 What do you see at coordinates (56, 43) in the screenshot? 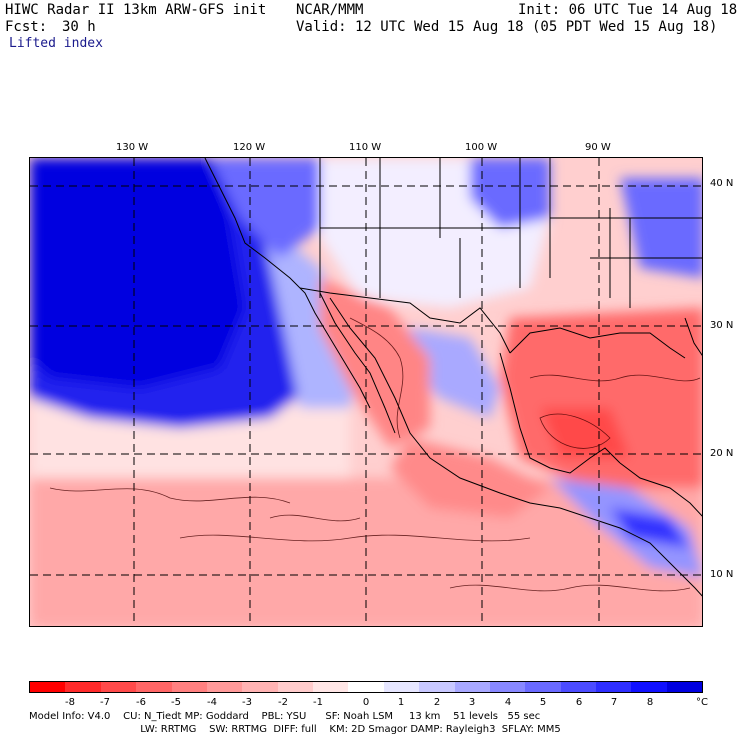
I see `field-label: Lifted index` at bounding box center [56, 43].